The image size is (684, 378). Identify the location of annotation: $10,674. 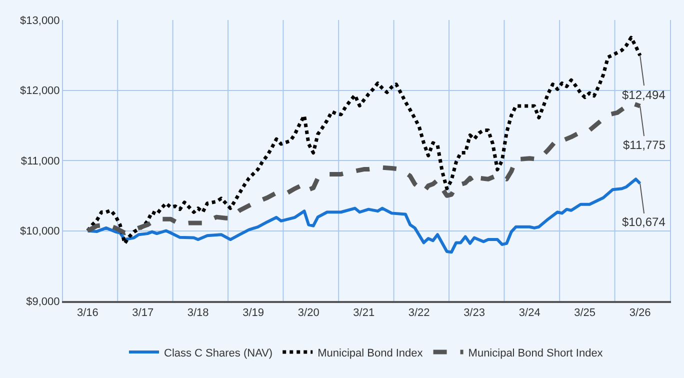
(644, 222).